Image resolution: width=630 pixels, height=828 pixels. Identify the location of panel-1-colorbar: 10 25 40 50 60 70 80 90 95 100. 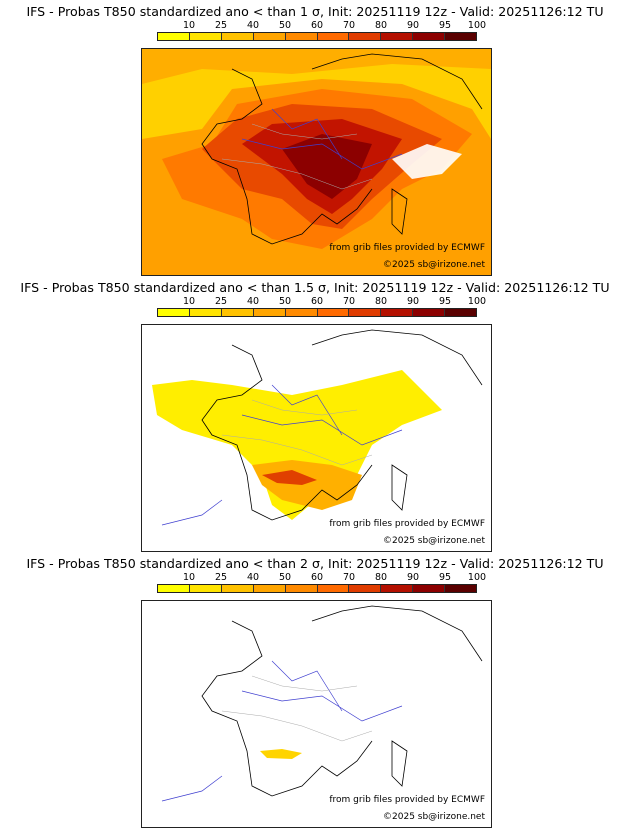
(321, 33).